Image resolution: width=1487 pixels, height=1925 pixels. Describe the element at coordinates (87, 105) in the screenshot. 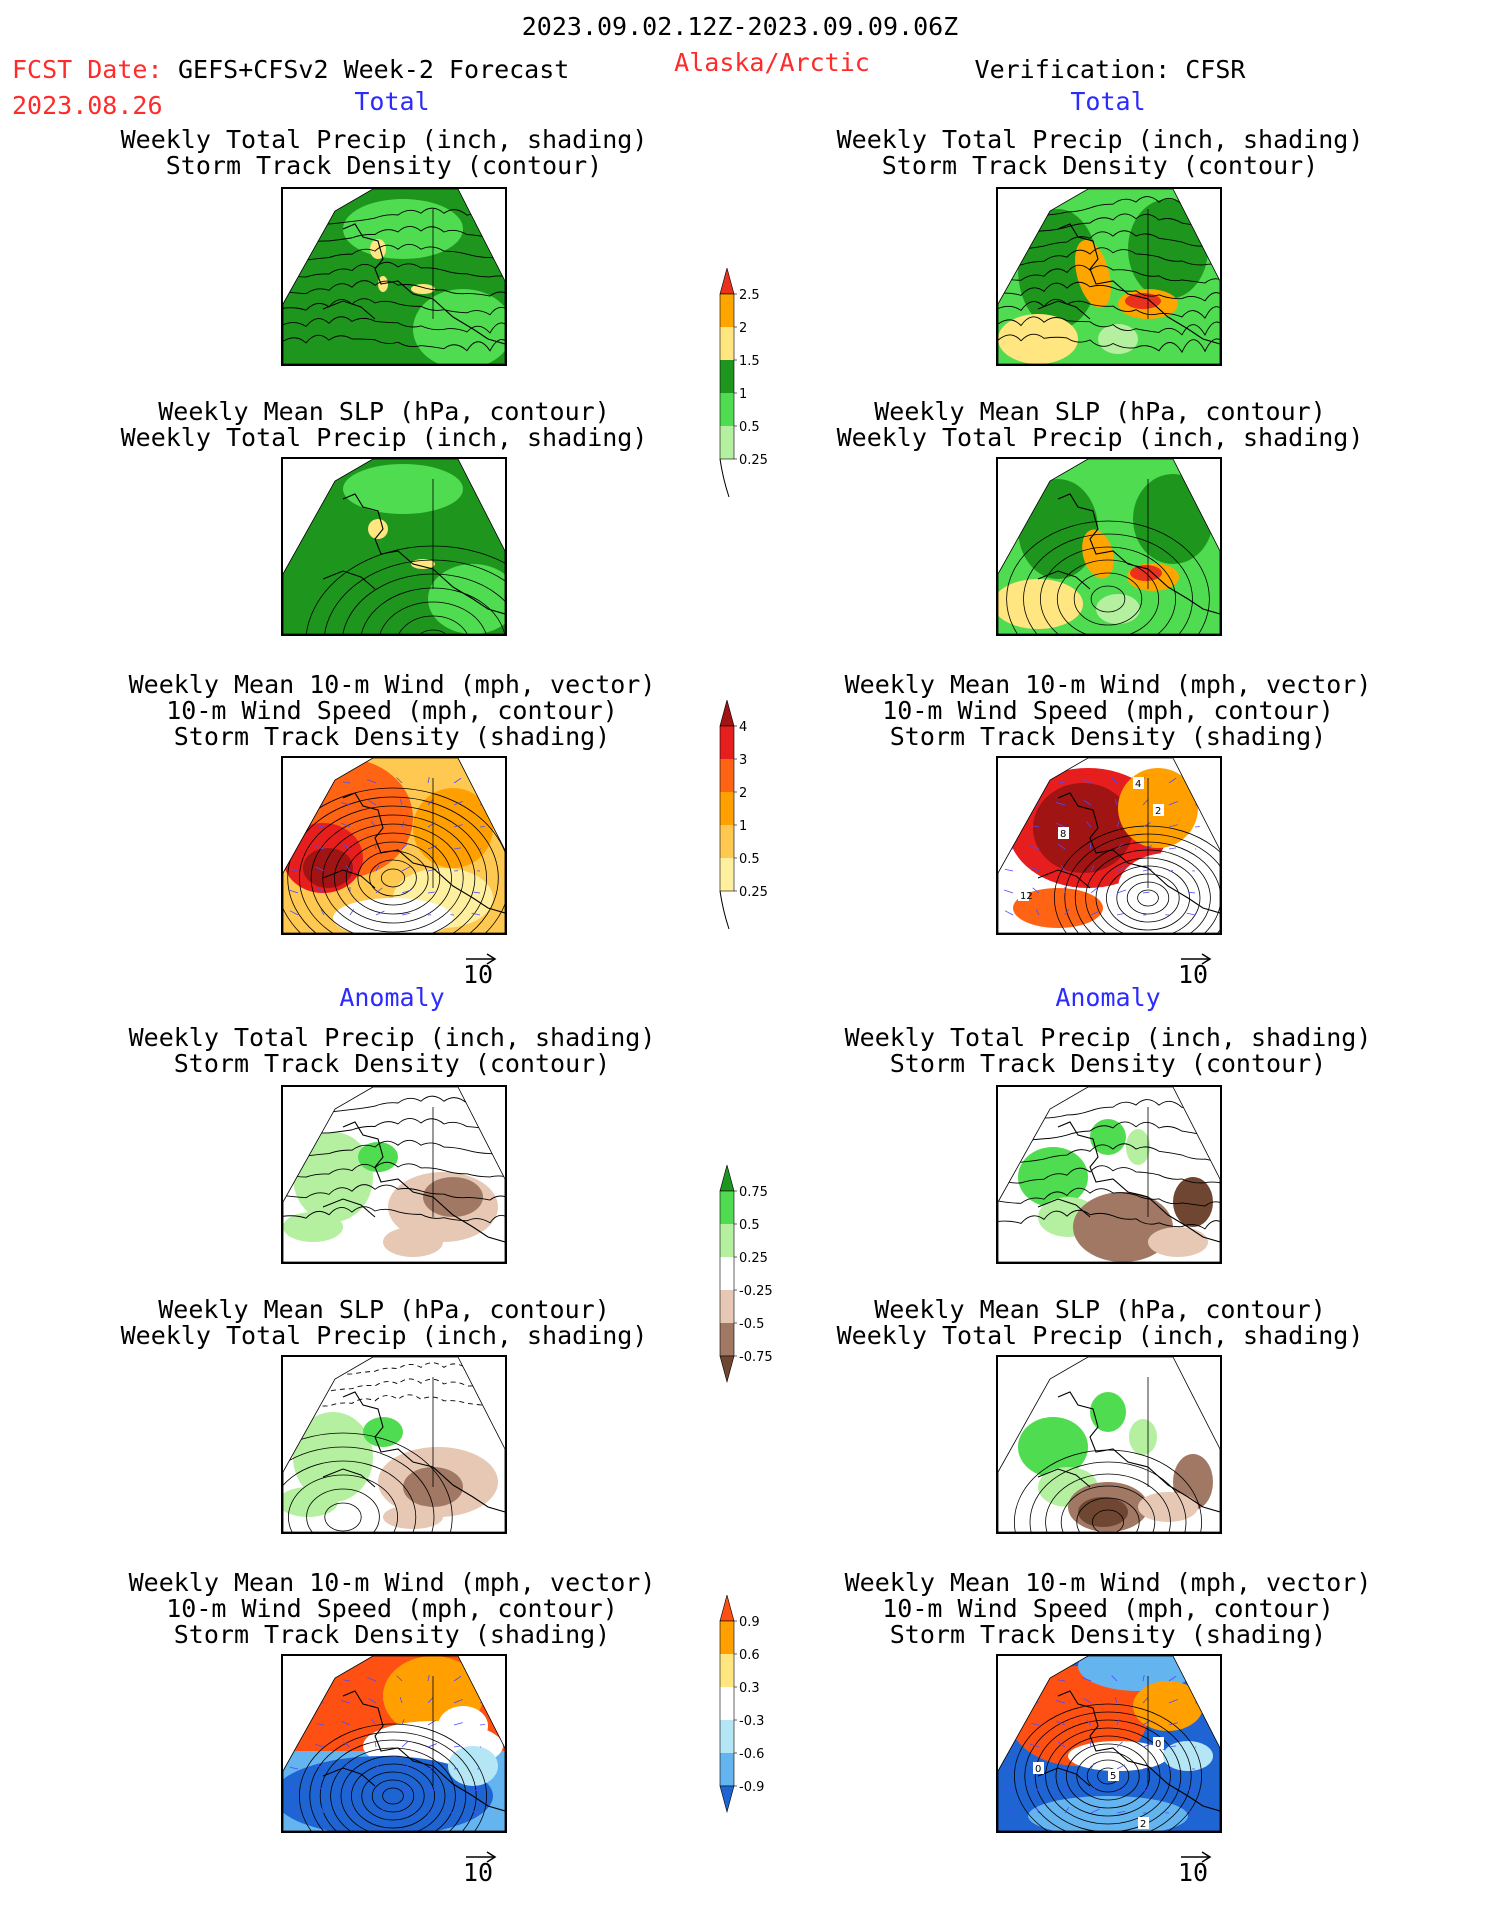

I see `fcst-date: 2023.08.26` at that location.